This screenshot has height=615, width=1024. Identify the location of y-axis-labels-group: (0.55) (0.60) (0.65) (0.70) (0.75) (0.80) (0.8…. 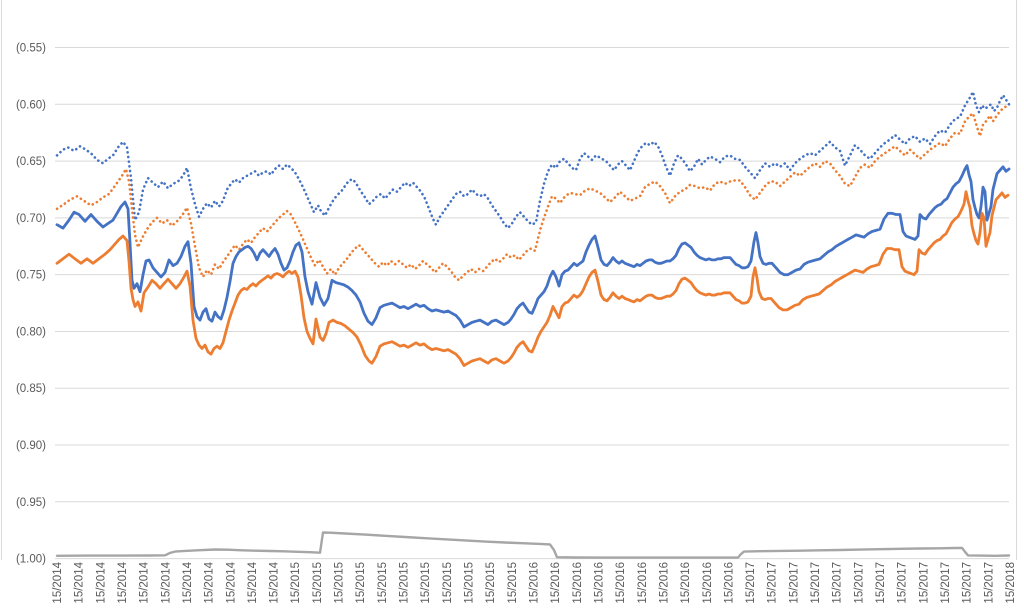
(31, 304).